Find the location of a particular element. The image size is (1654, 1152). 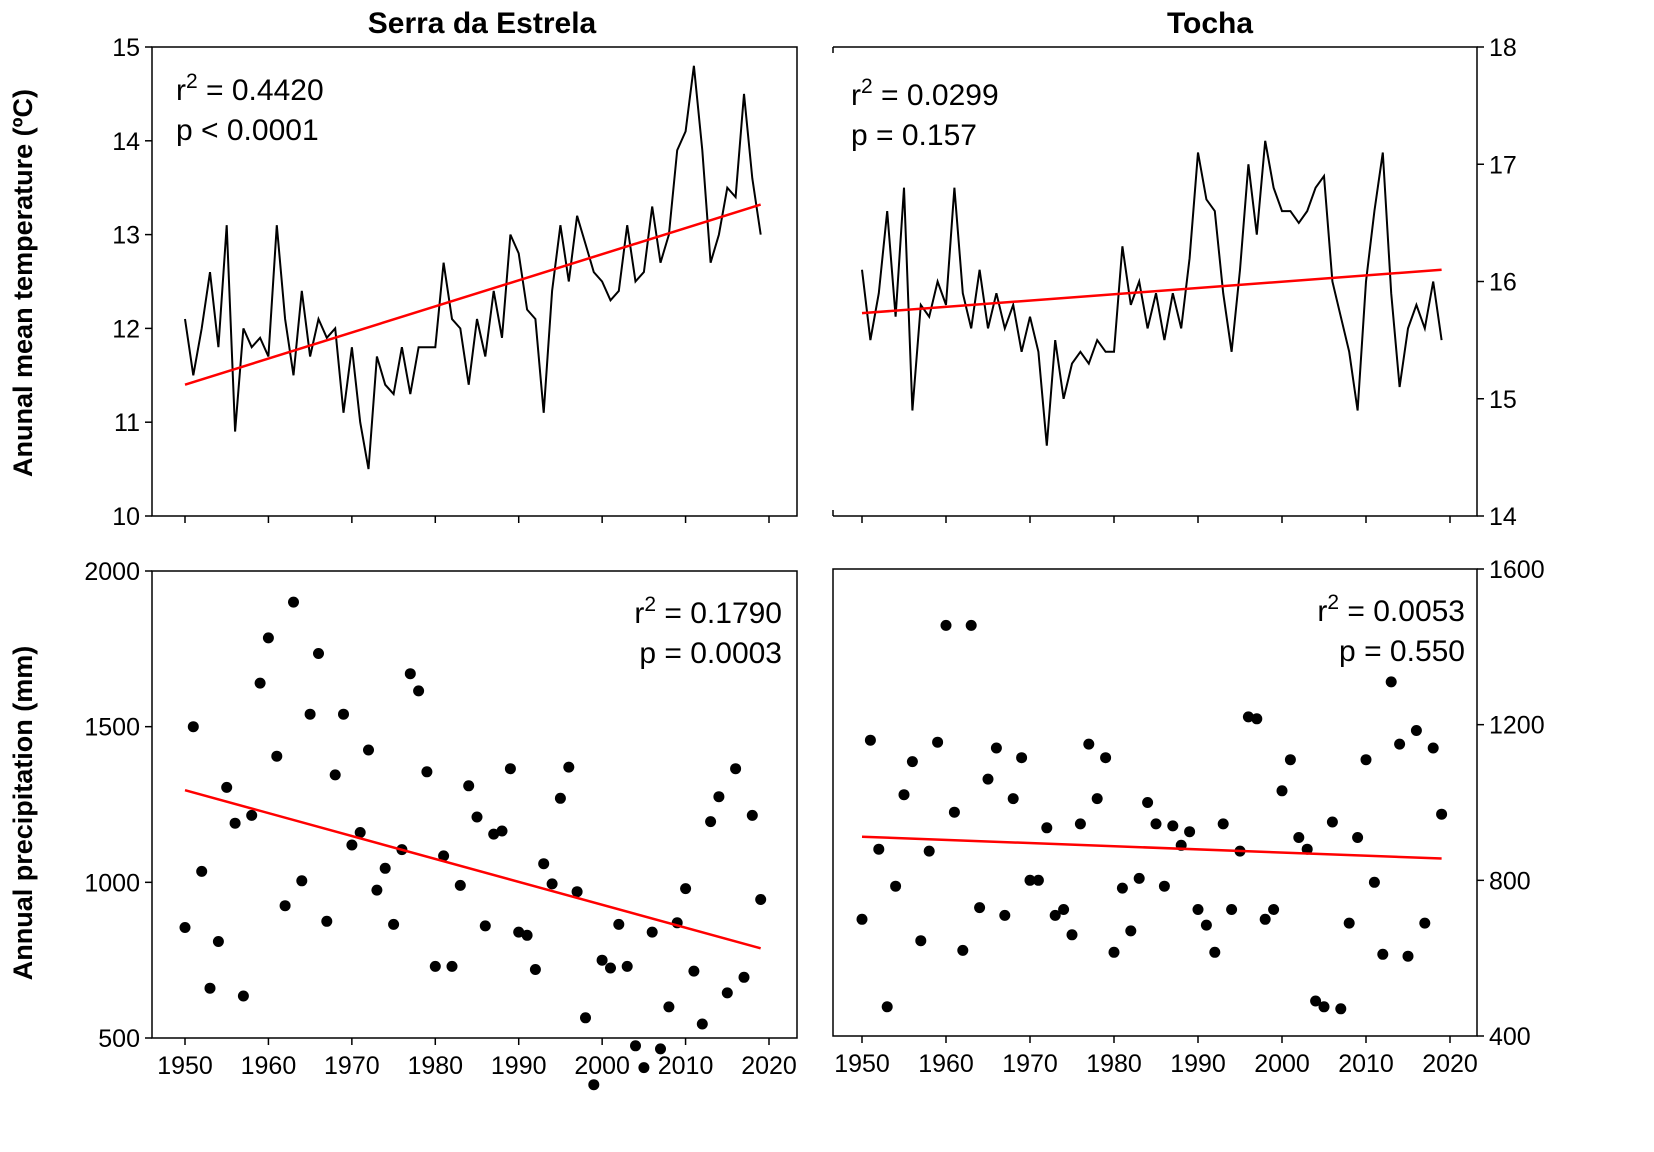

r-squared-label: r2 = 0.4420 is located at coordinates (250, 88).